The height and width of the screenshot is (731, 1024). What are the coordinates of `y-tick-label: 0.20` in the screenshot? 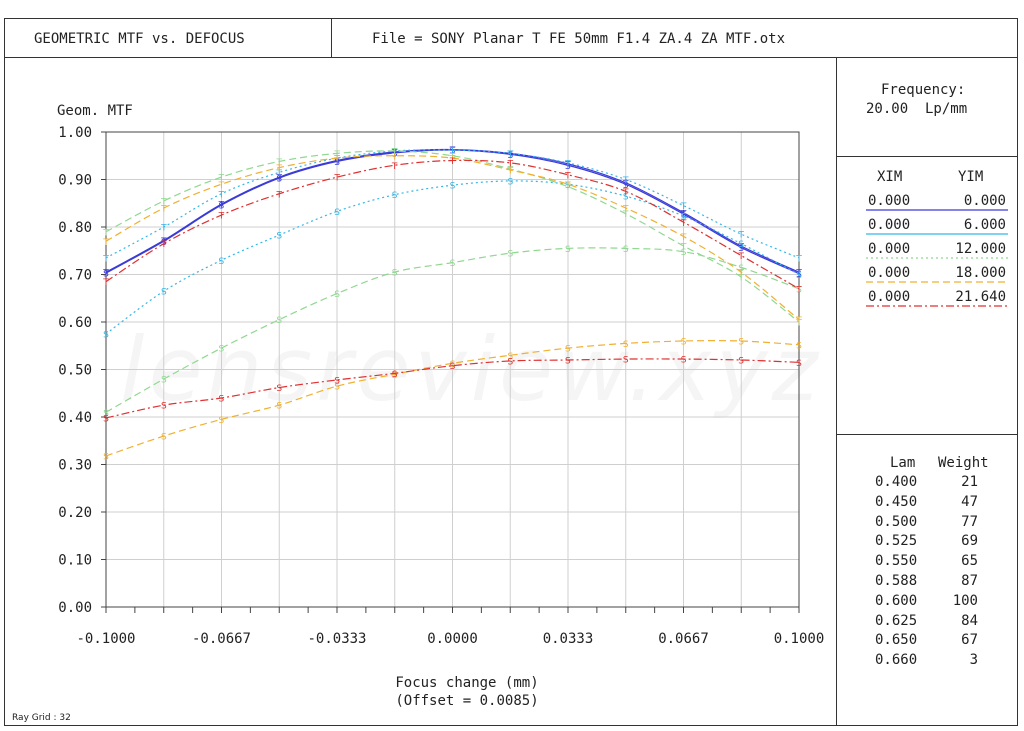 It's located at (75, 513).